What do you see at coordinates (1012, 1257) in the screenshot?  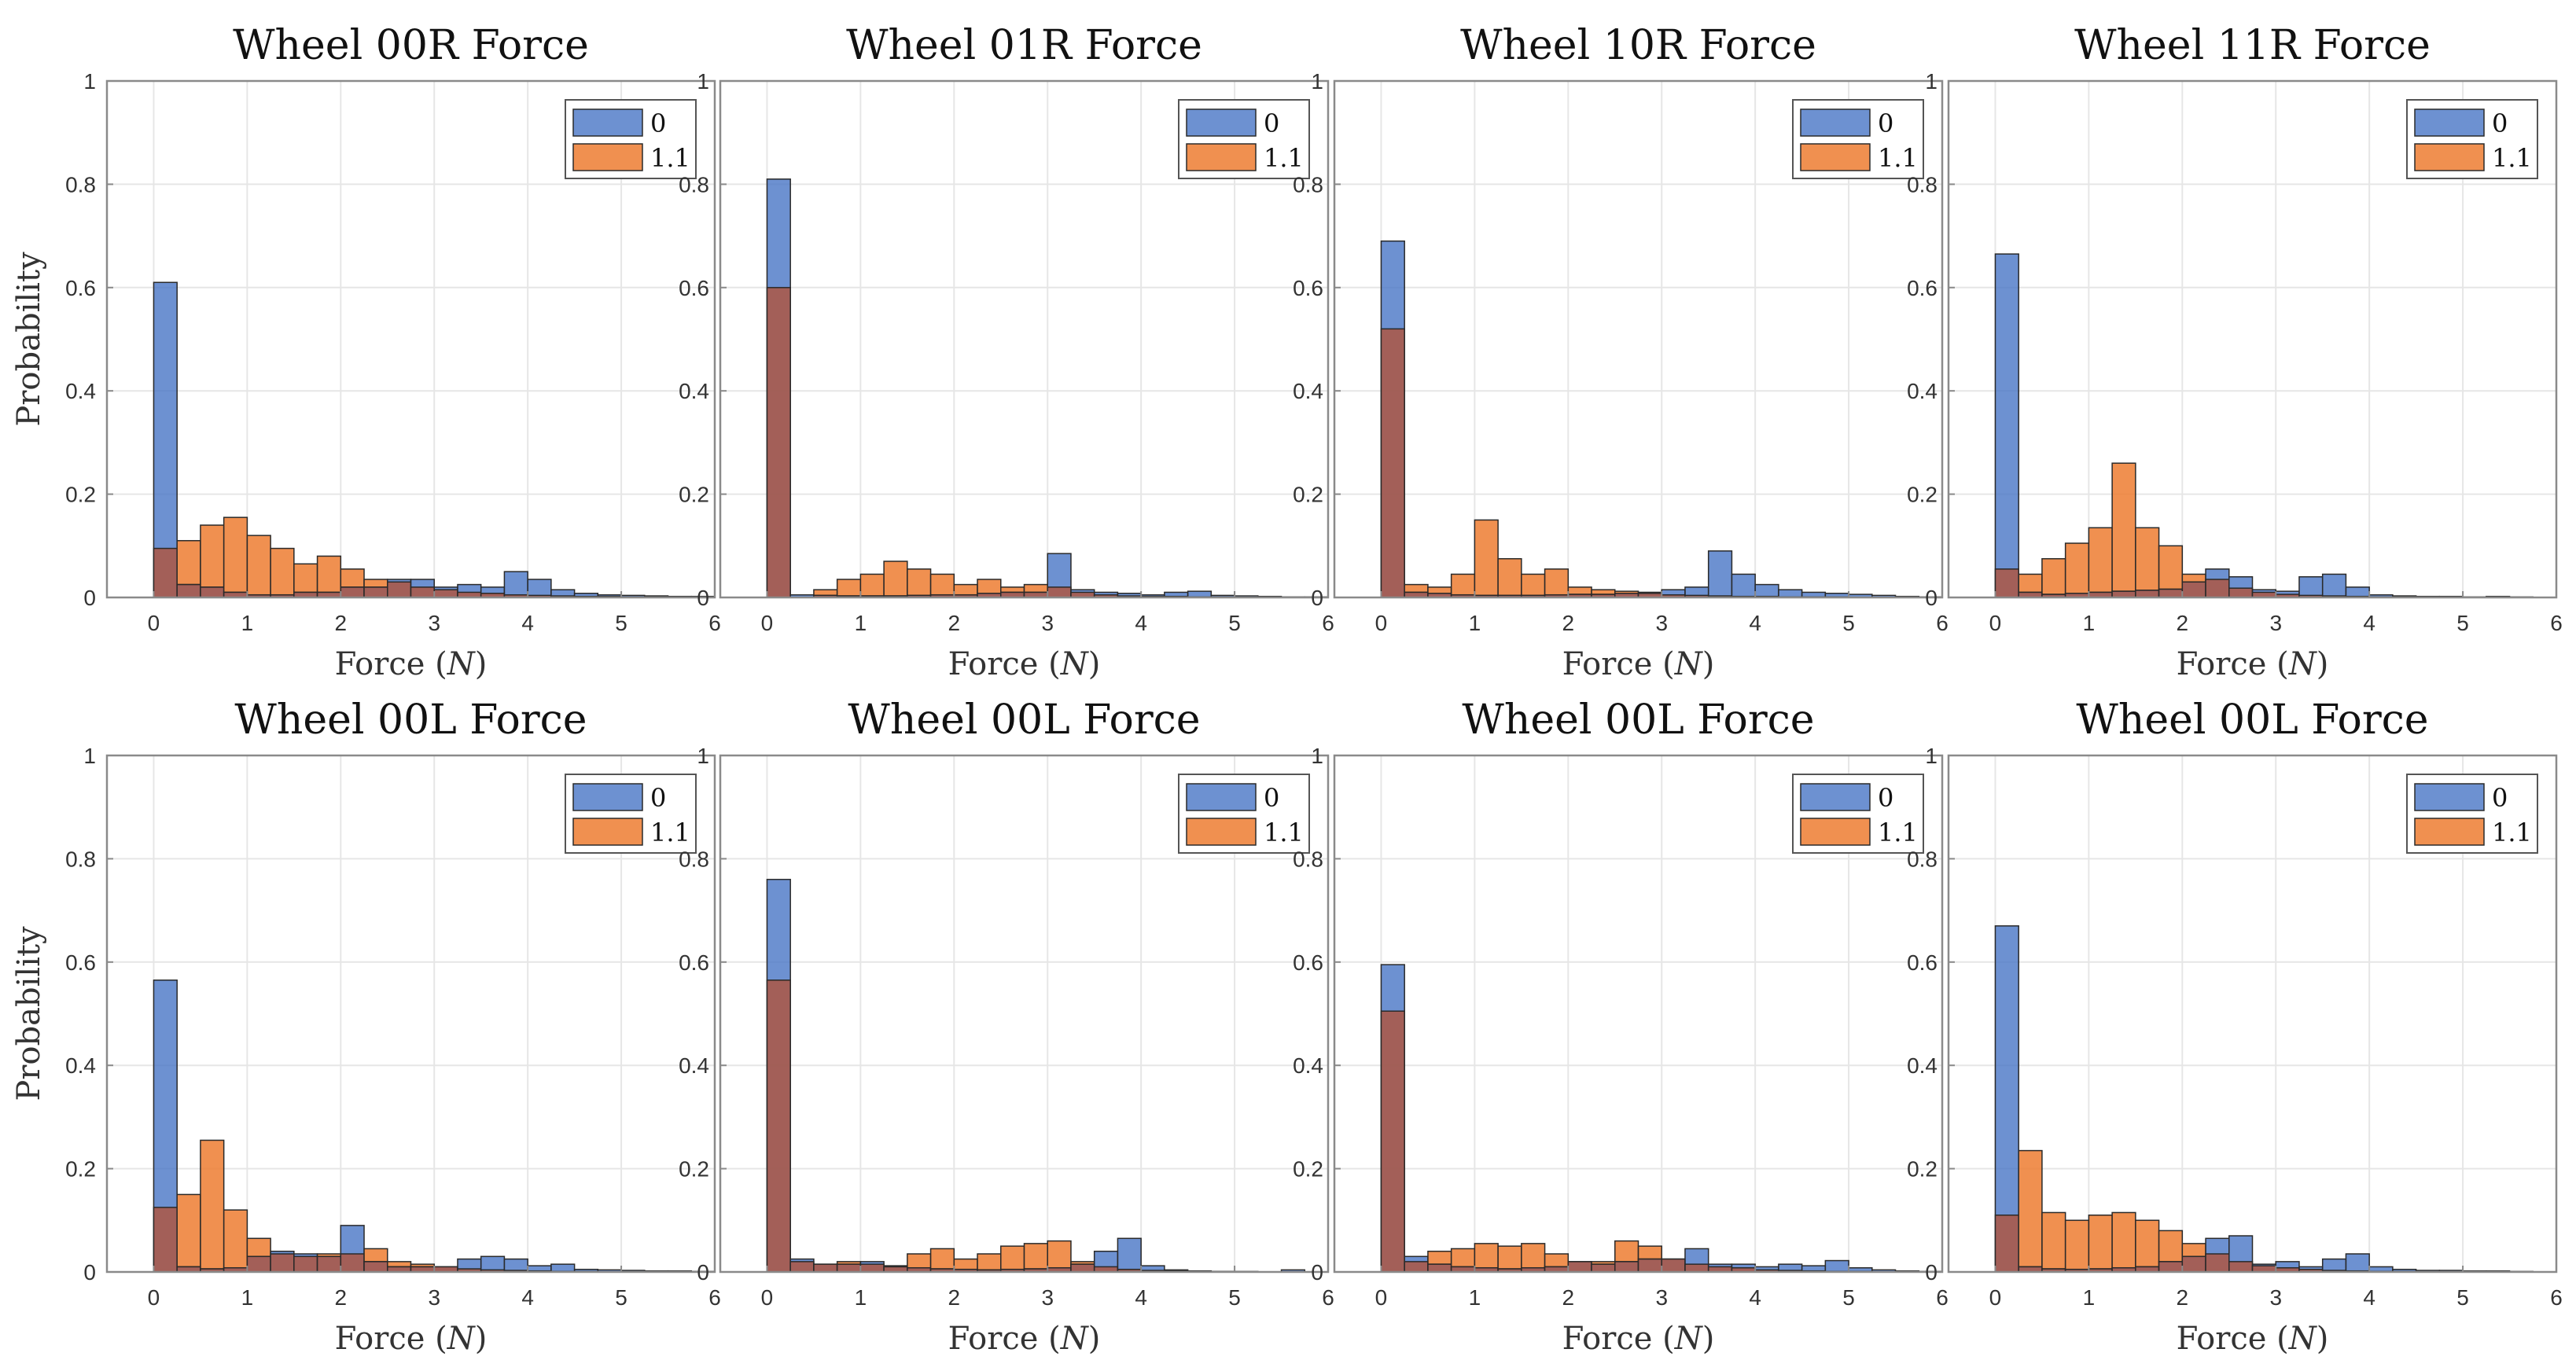 I see `bar-series1-bin10` at bounding box center [1012, 1257].